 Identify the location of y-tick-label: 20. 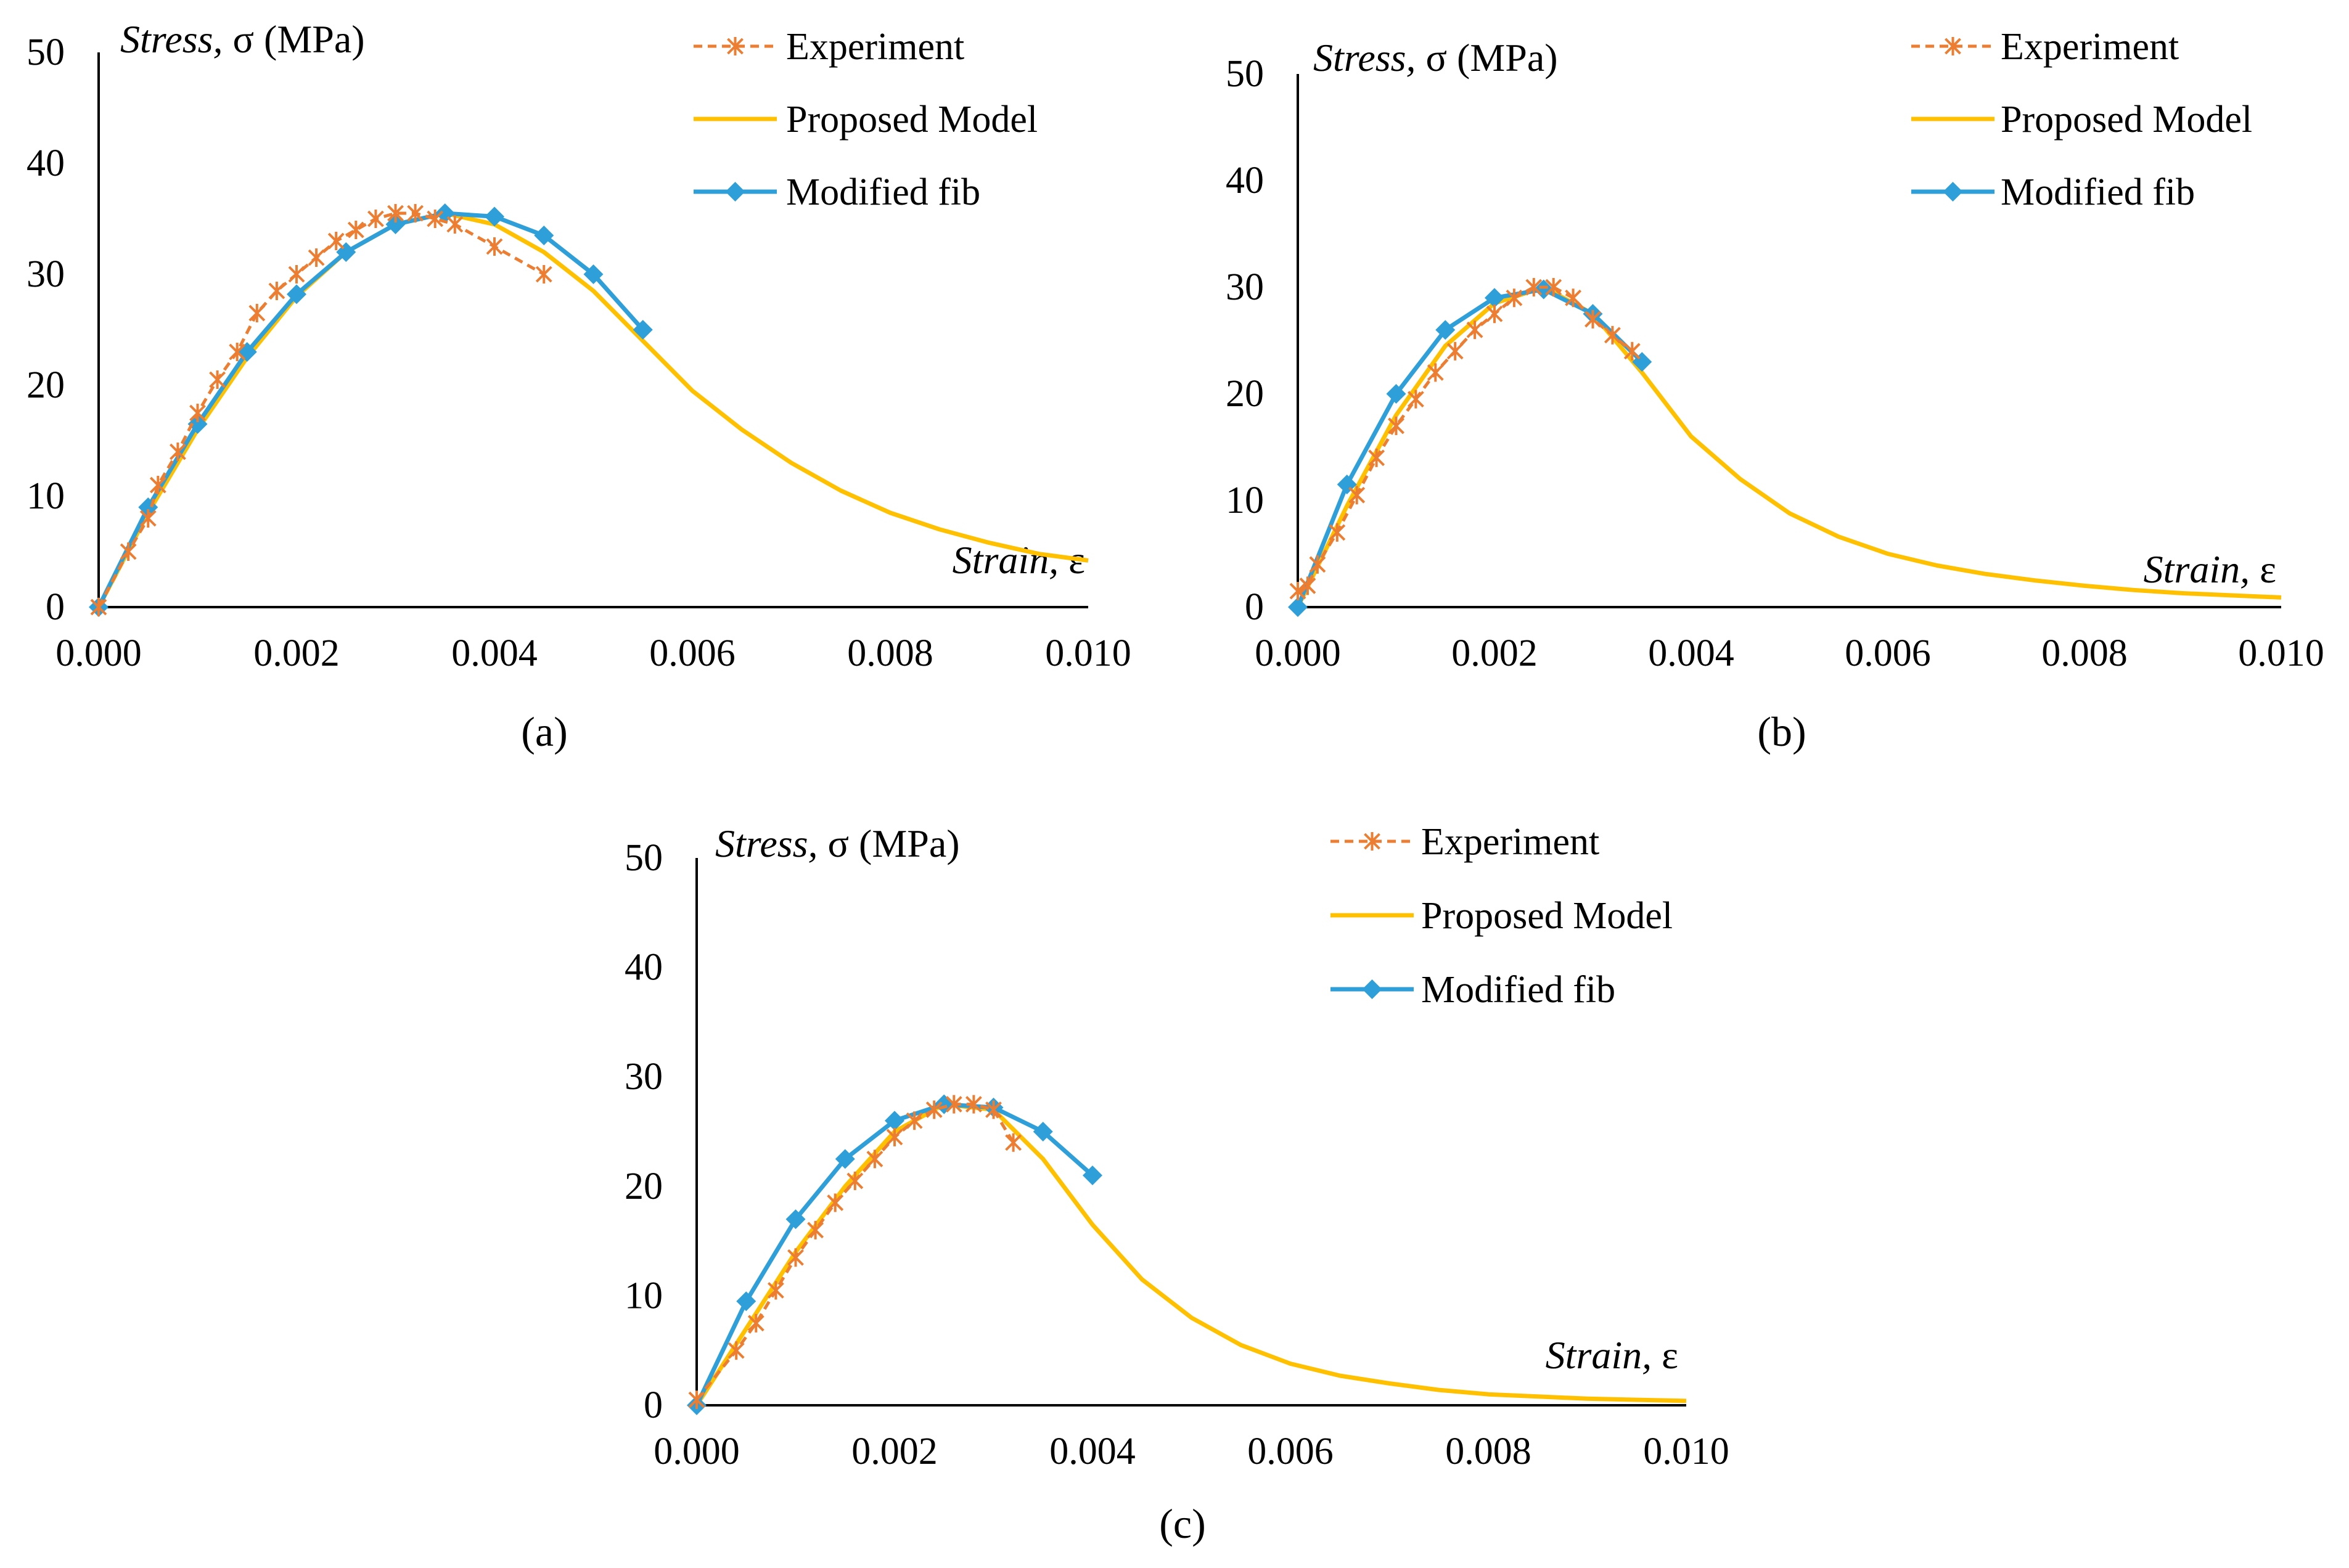
(1245, 394).